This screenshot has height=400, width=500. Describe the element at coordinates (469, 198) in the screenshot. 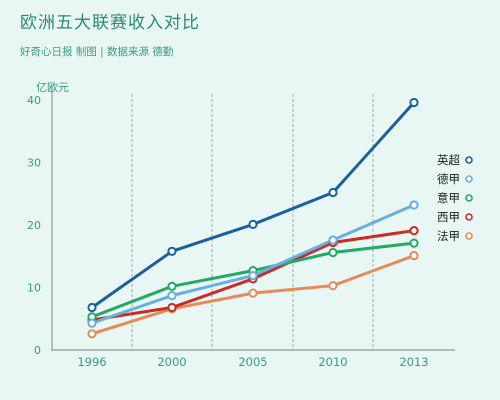

I see `legend-marker-意甲` at that location.